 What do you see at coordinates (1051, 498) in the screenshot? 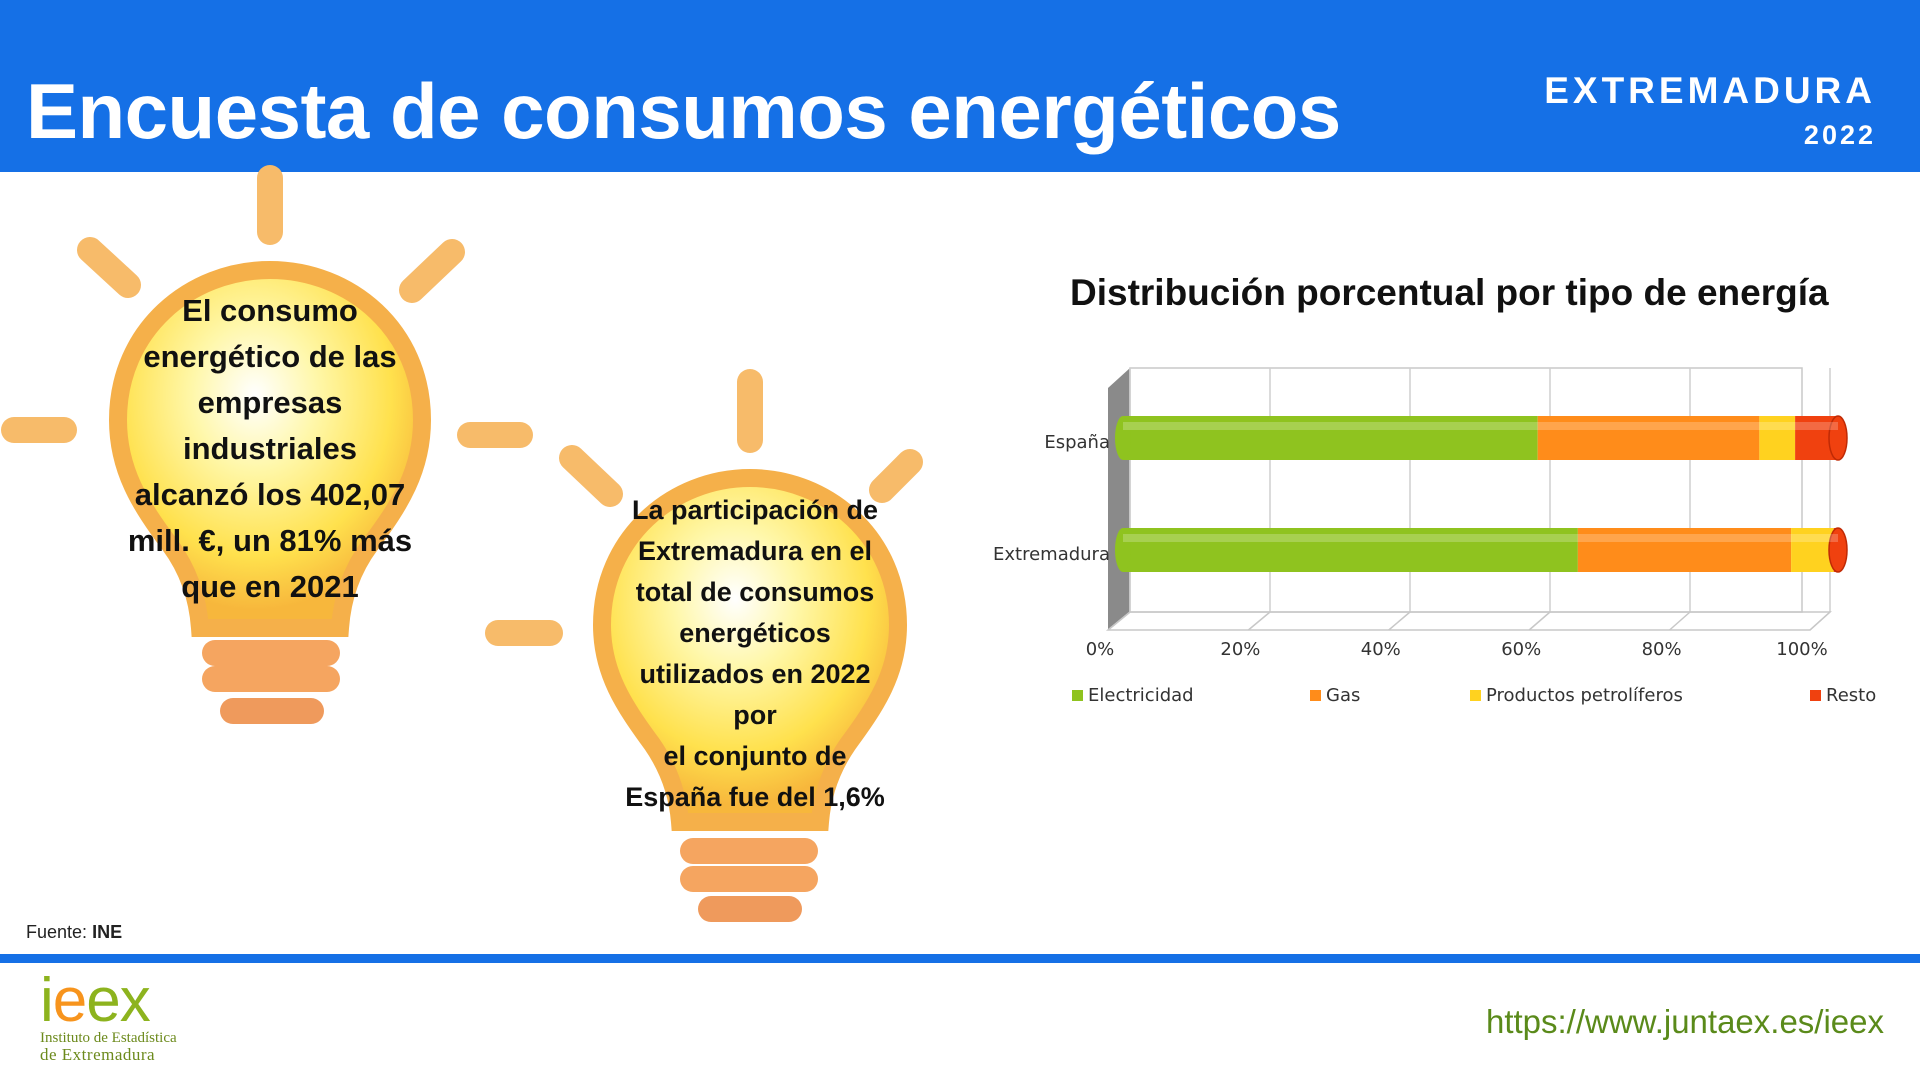
I see `category-labels: España Extremadura` at bounding box center [1051, 498].